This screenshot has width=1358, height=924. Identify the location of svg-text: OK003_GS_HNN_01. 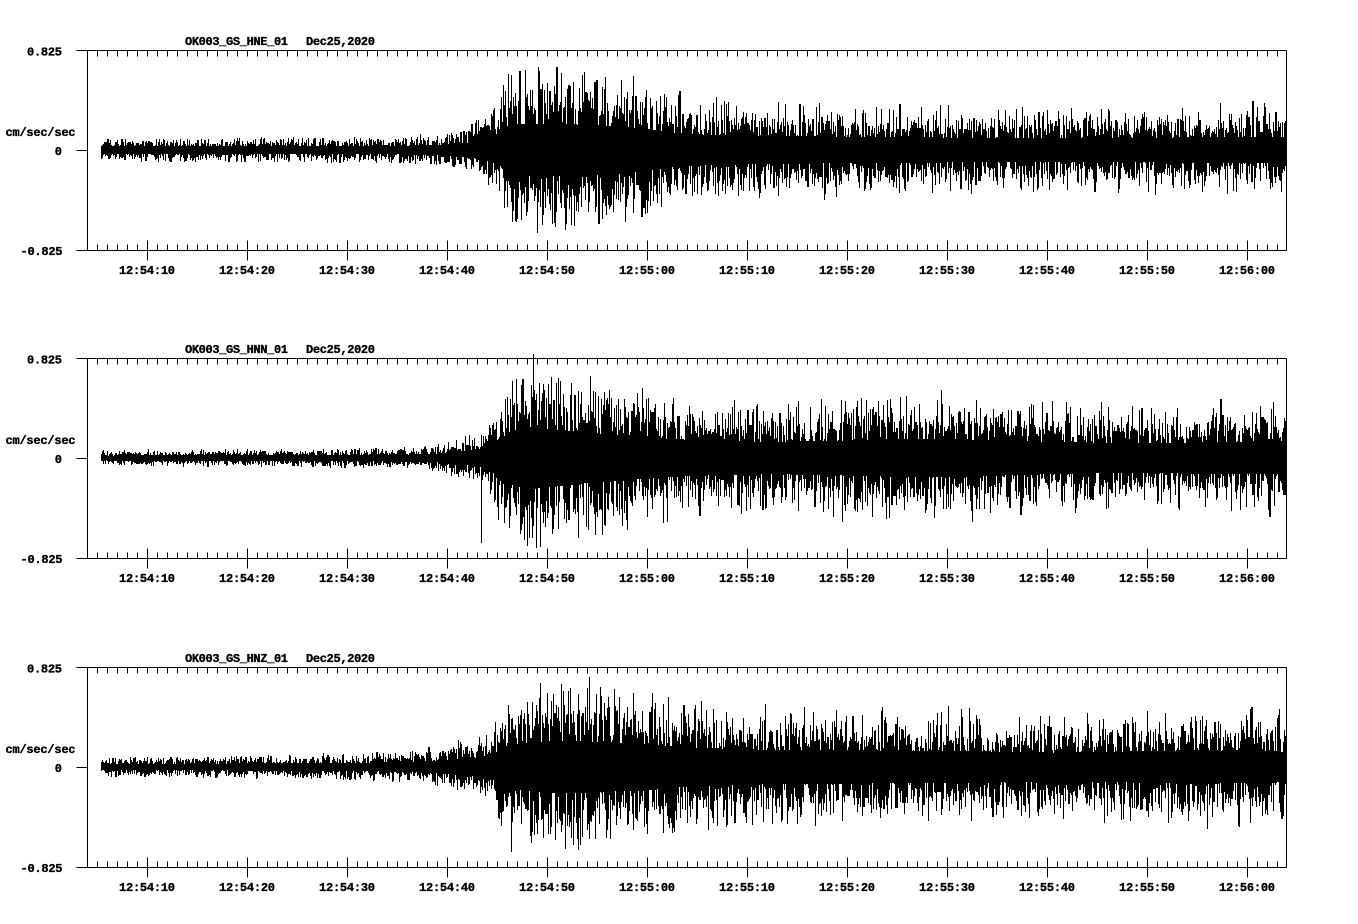
(236, 350).